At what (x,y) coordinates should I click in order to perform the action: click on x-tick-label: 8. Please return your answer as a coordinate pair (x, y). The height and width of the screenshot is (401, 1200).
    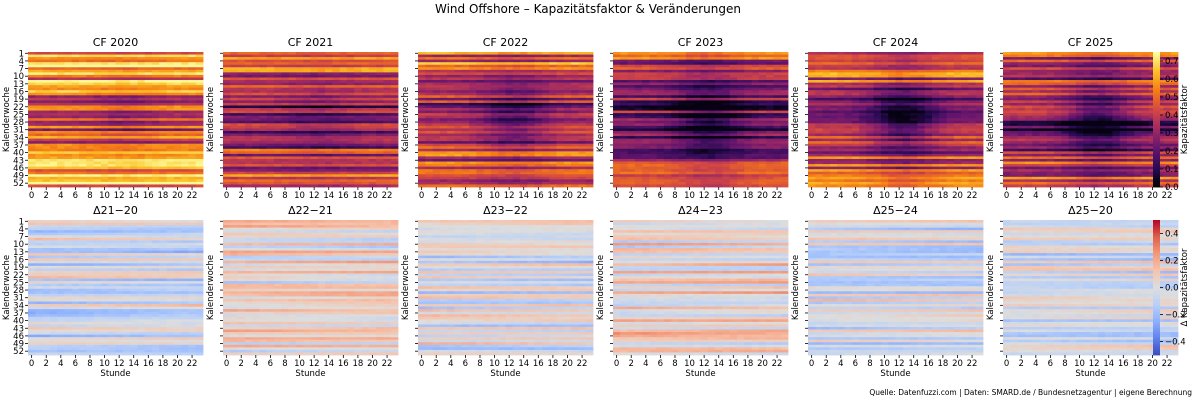
    Looking at the image, I should click on (479, 196).